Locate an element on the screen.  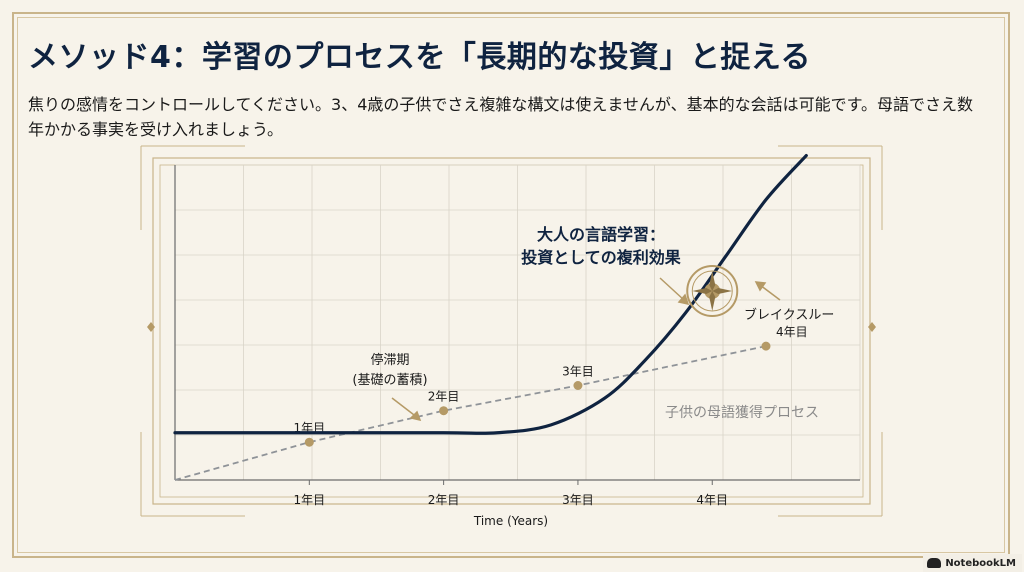
annotation-arrows is located at coordinates (586, 349).